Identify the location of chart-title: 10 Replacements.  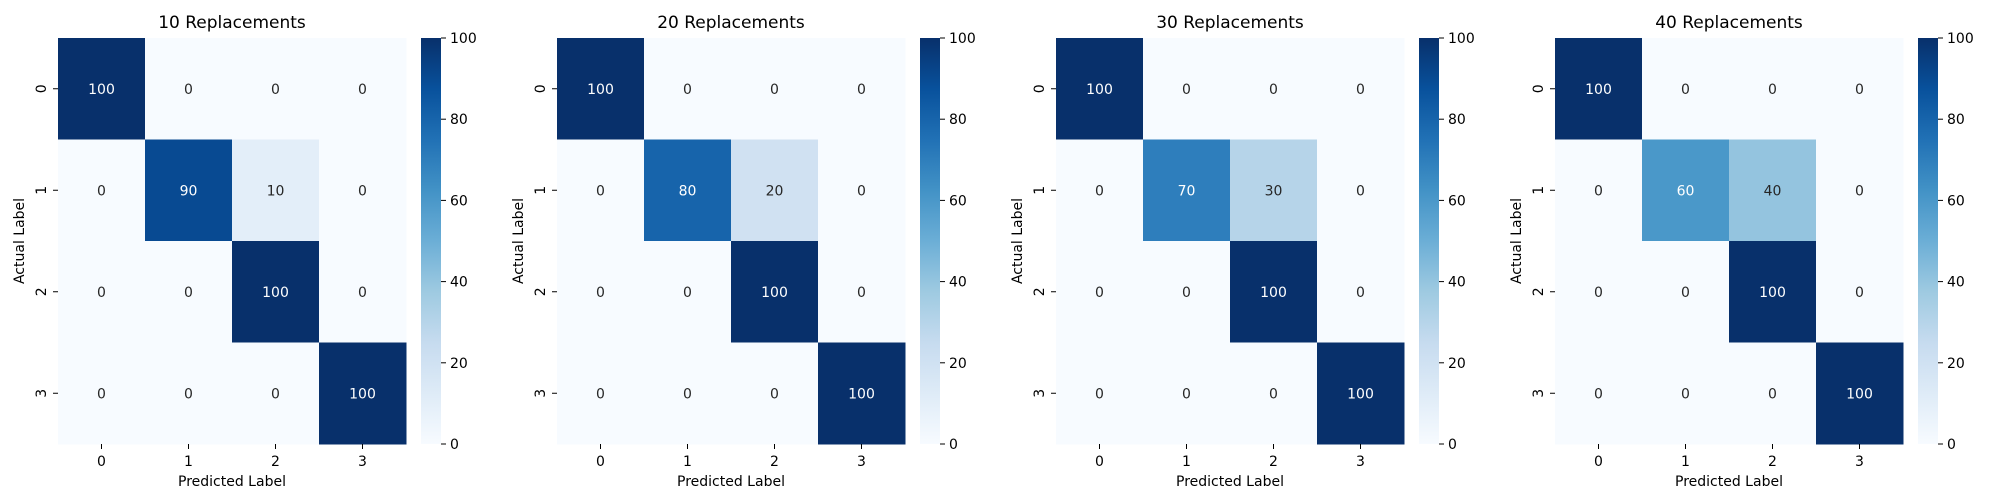
(232, 23).